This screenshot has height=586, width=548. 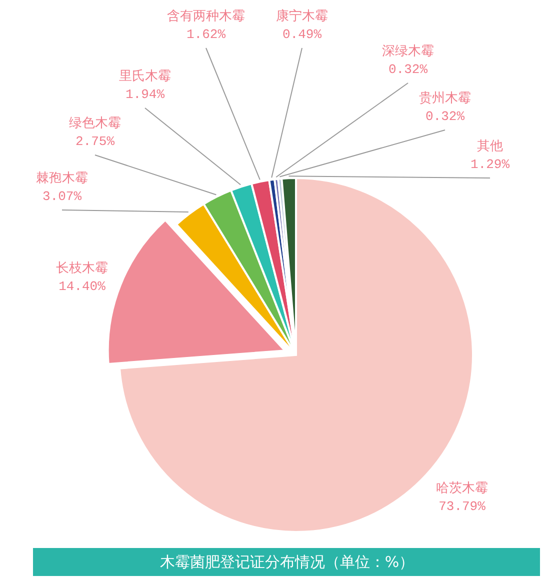 I want to click on data-label: 73.79%, so click(x=462, y=506).